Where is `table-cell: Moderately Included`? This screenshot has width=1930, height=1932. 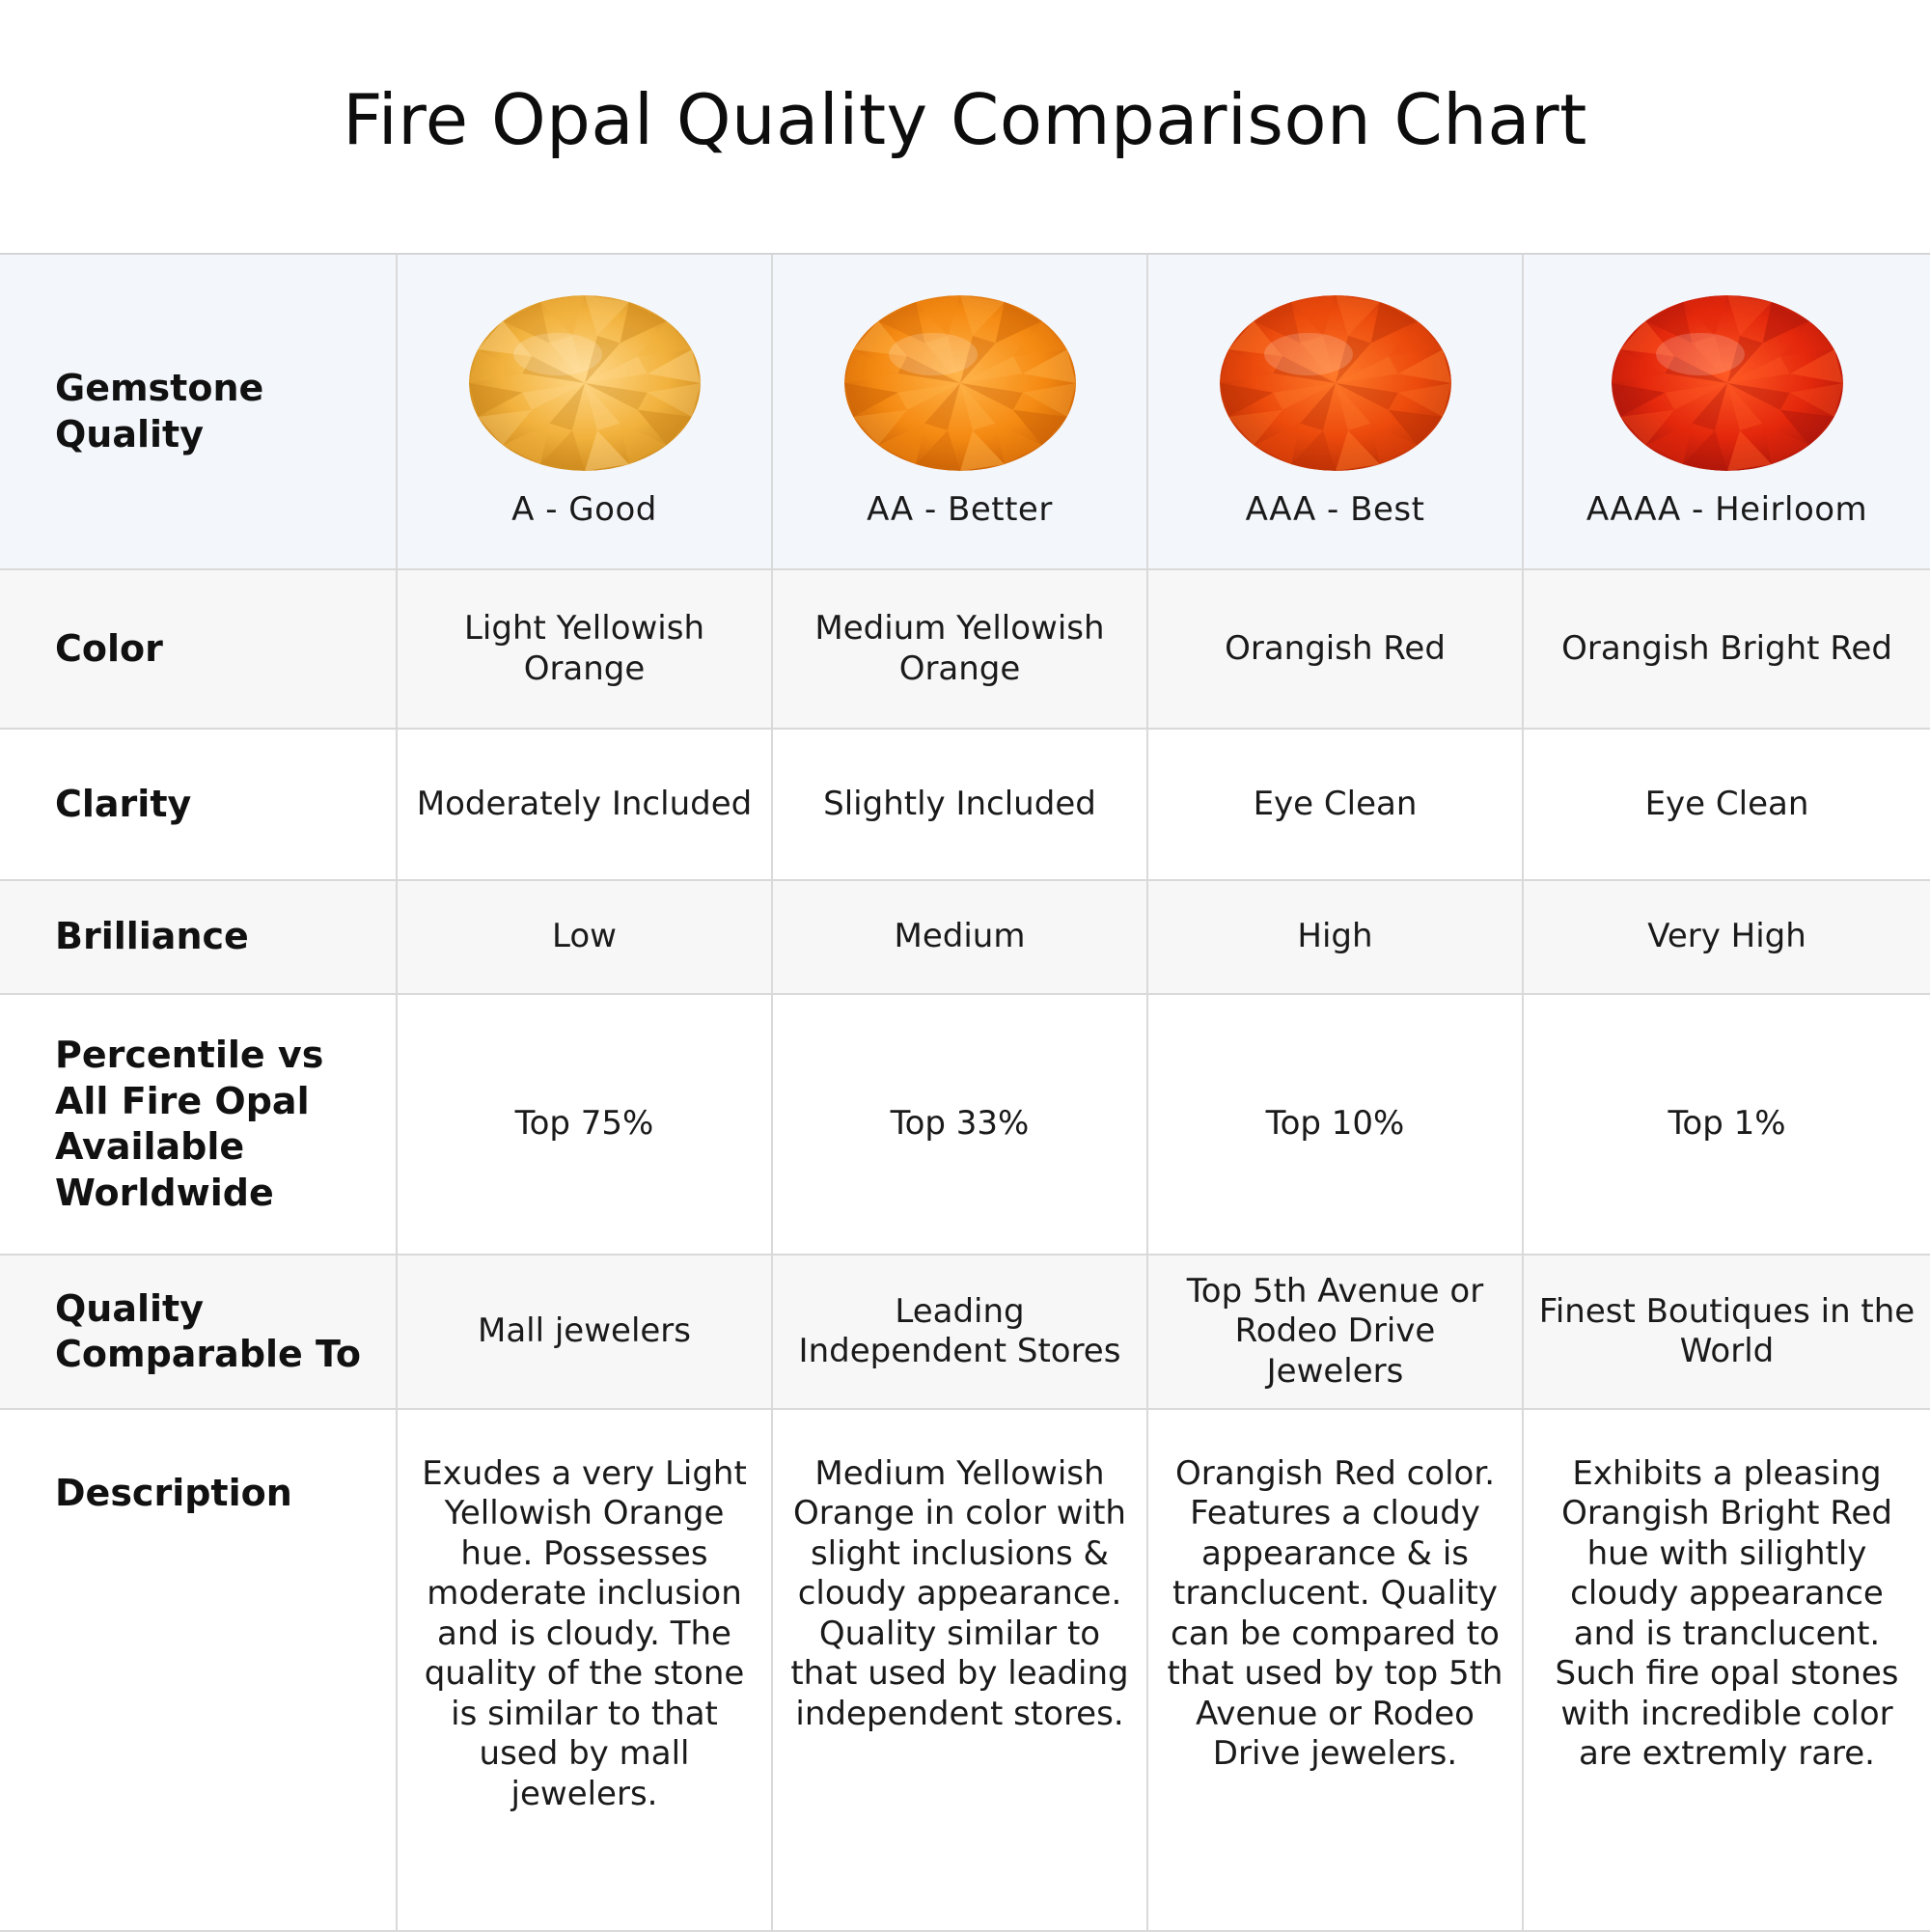 table-cell: Moderately Included is located at coordinates (585, 805).